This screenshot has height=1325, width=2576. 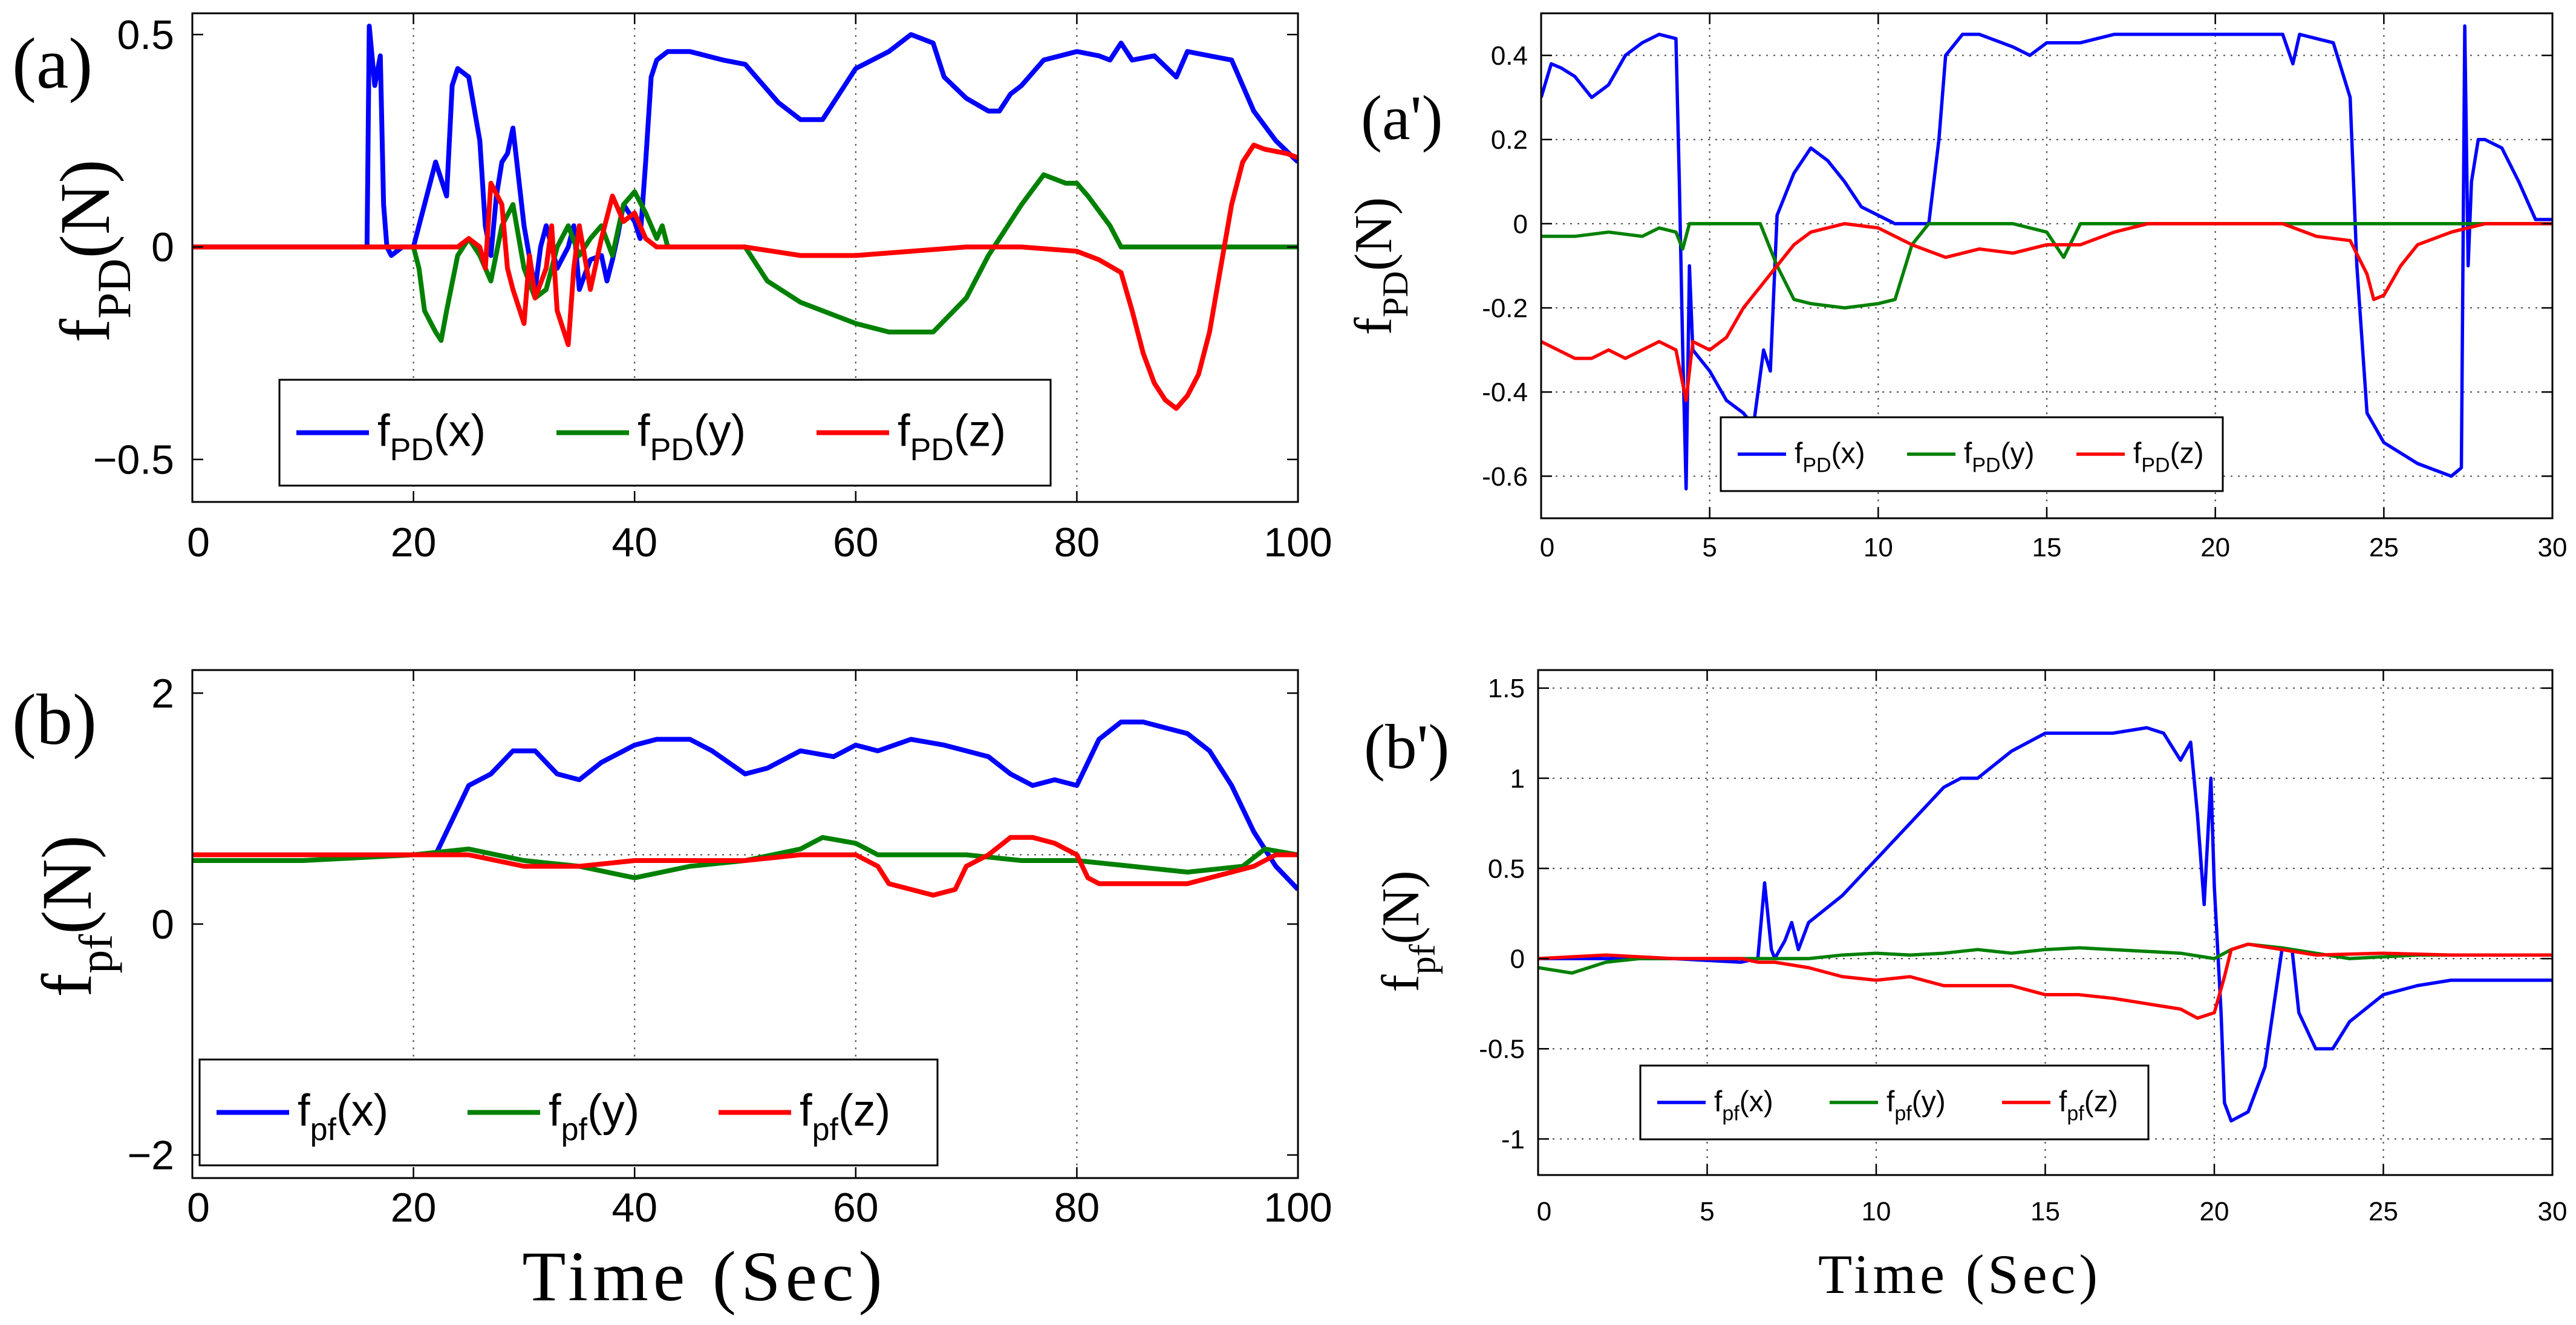 I want to click on y-tick-label: 2, so click(x=162, y=694).